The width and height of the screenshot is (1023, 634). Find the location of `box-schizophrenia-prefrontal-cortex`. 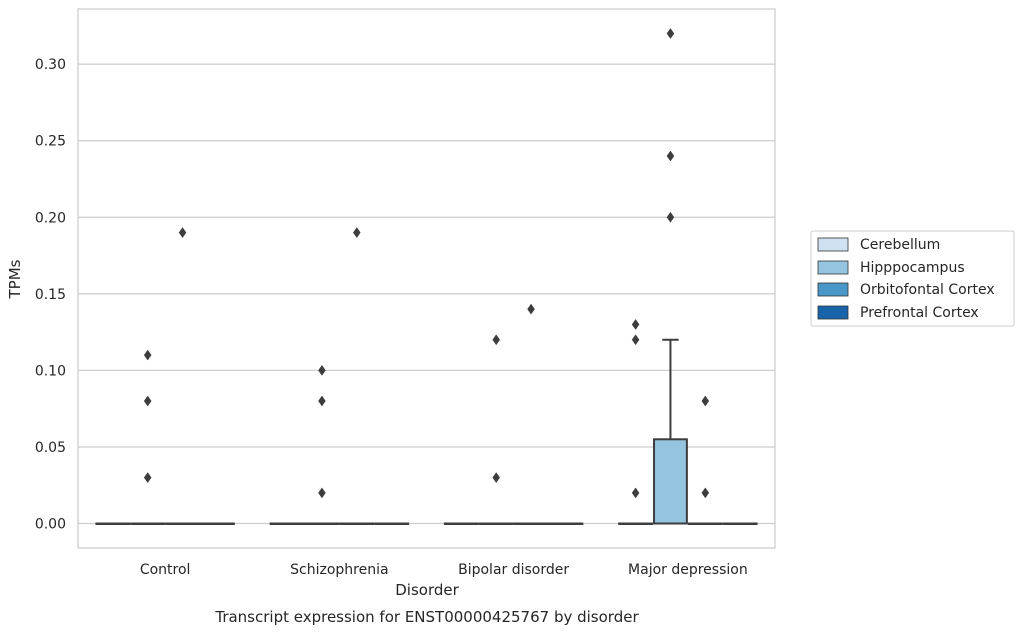

box-schizophrenia-prefrontal-cortex is located at coordinates (392, 523).